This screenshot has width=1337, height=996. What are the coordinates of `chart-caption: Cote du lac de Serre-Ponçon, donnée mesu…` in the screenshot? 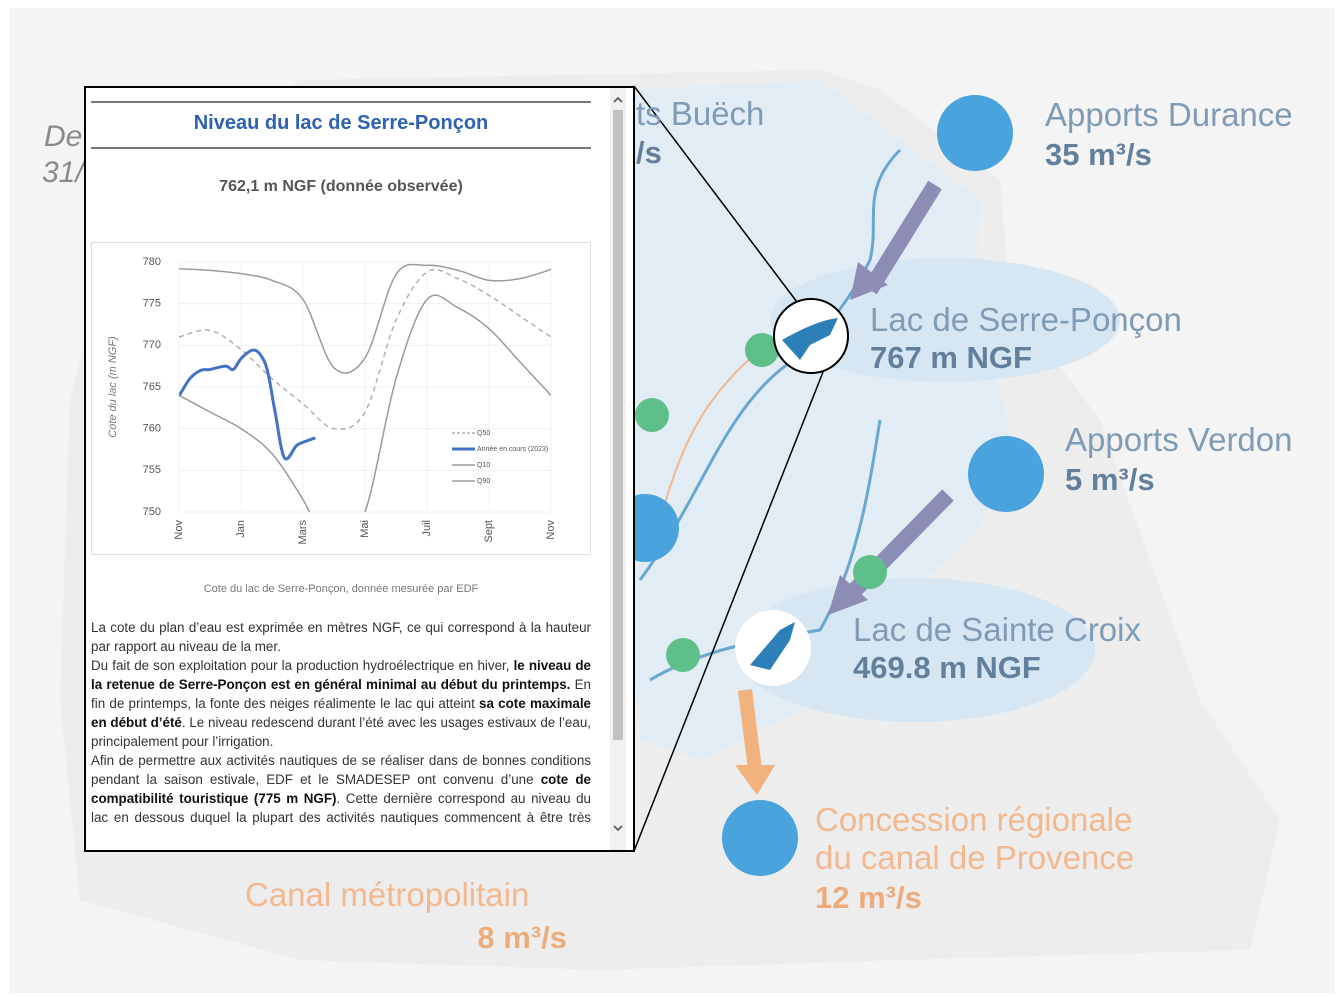 It's located at (341, 589).